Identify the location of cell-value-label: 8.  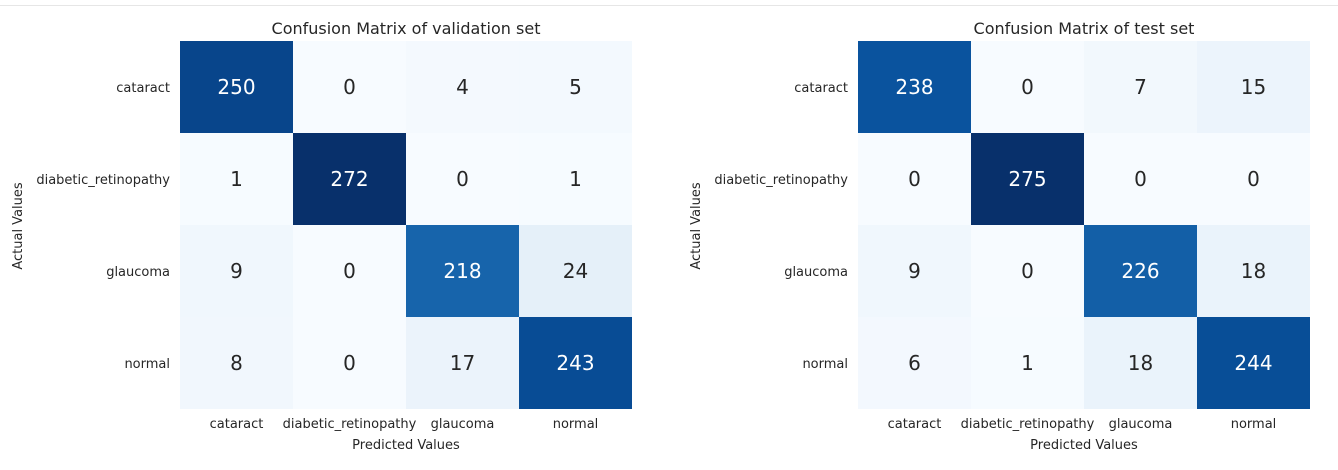
(236, 363).